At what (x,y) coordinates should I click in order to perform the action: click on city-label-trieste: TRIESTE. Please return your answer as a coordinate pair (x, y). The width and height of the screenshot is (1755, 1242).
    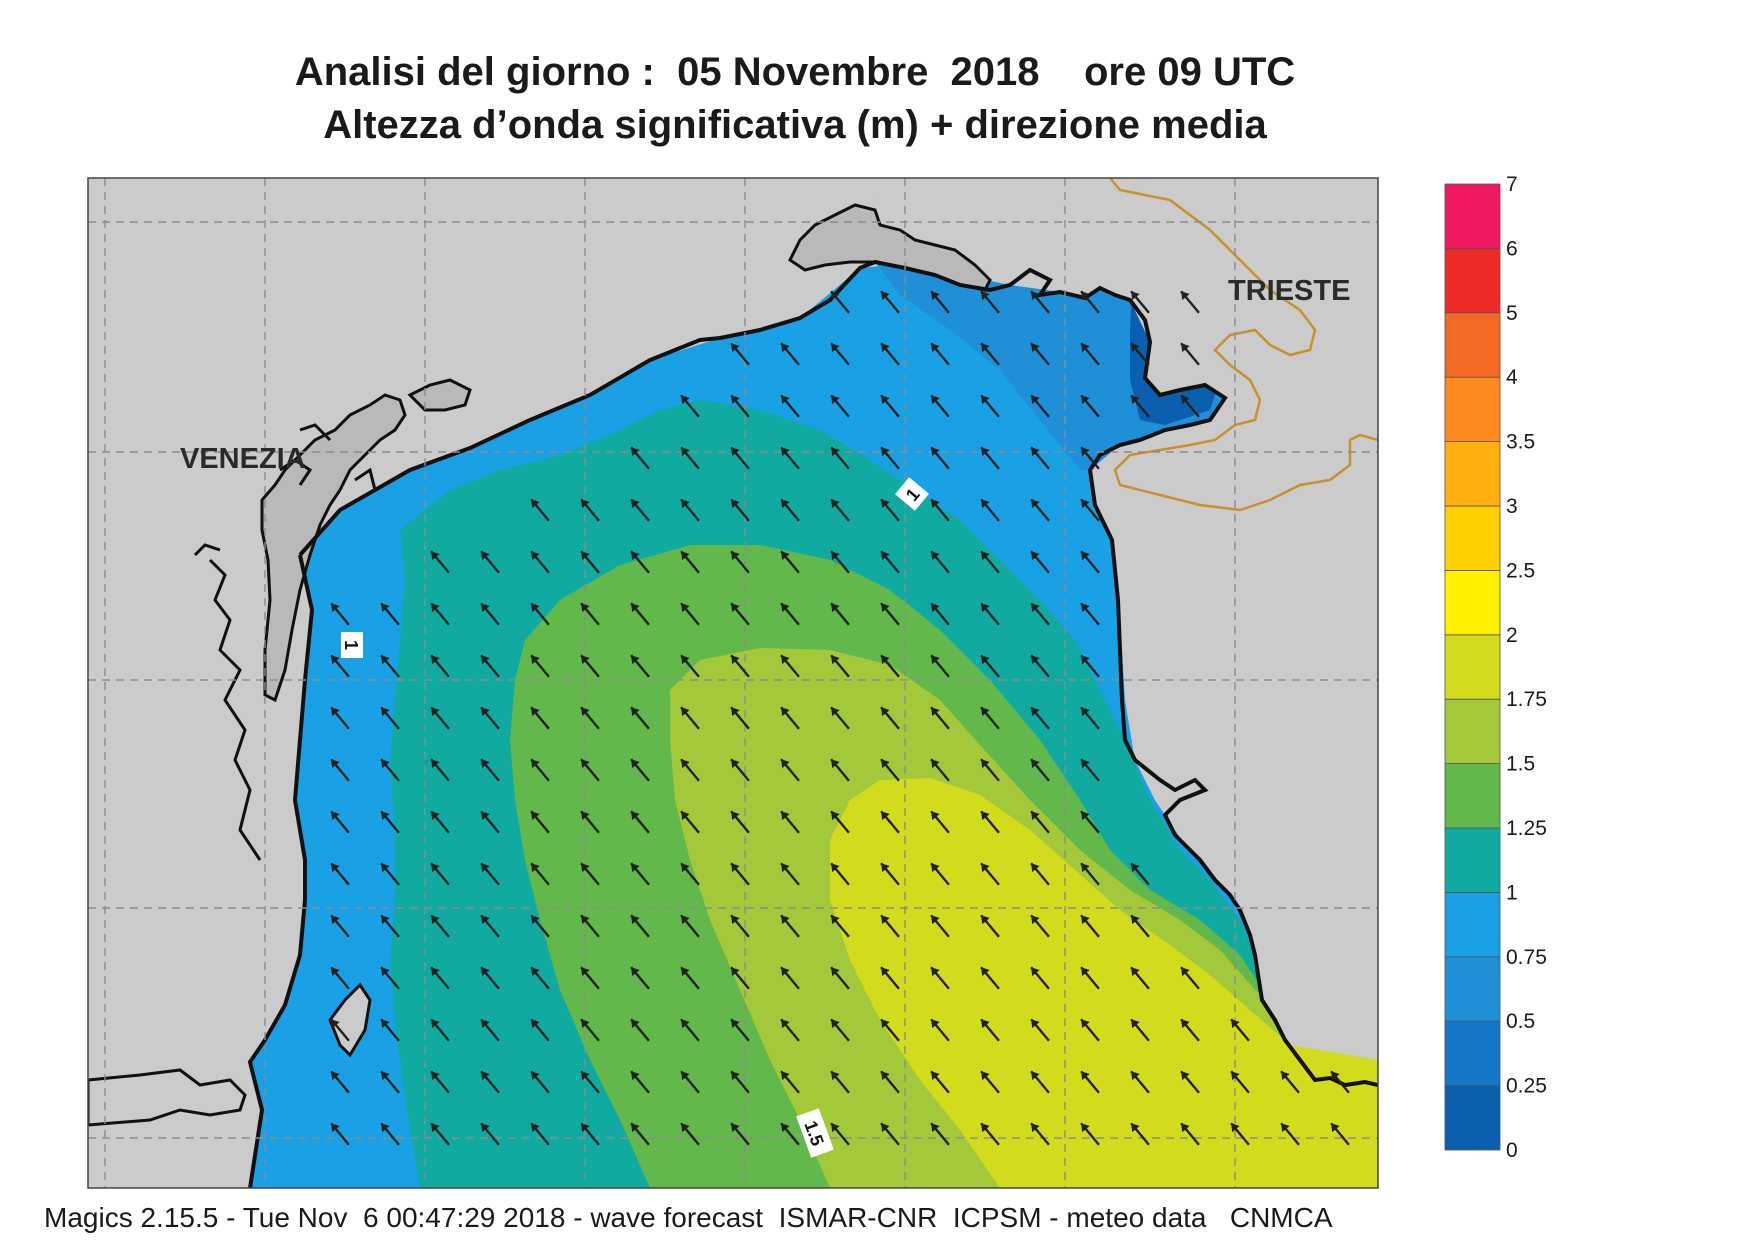
    Looking at the image, I should click on (1289, 291).